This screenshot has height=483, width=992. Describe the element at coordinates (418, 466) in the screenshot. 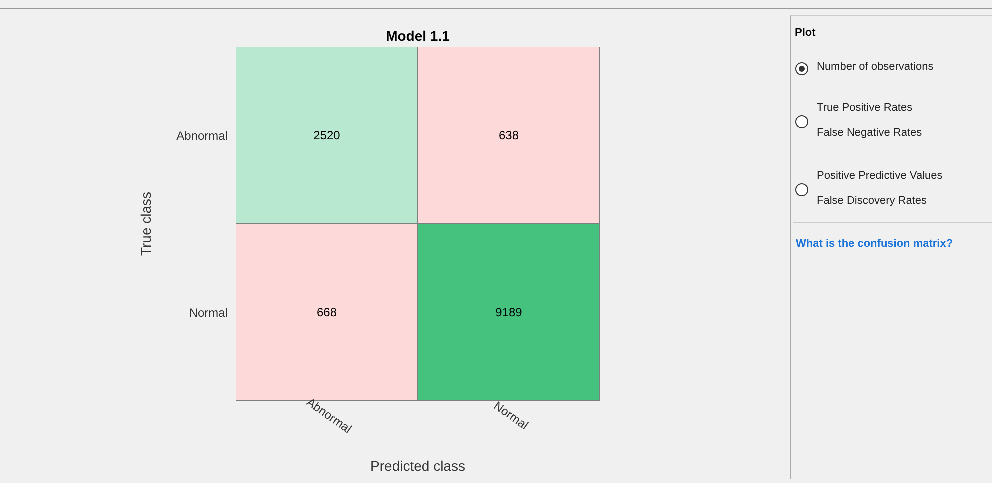

I see `x-axis-title: Predicted class` at that location.